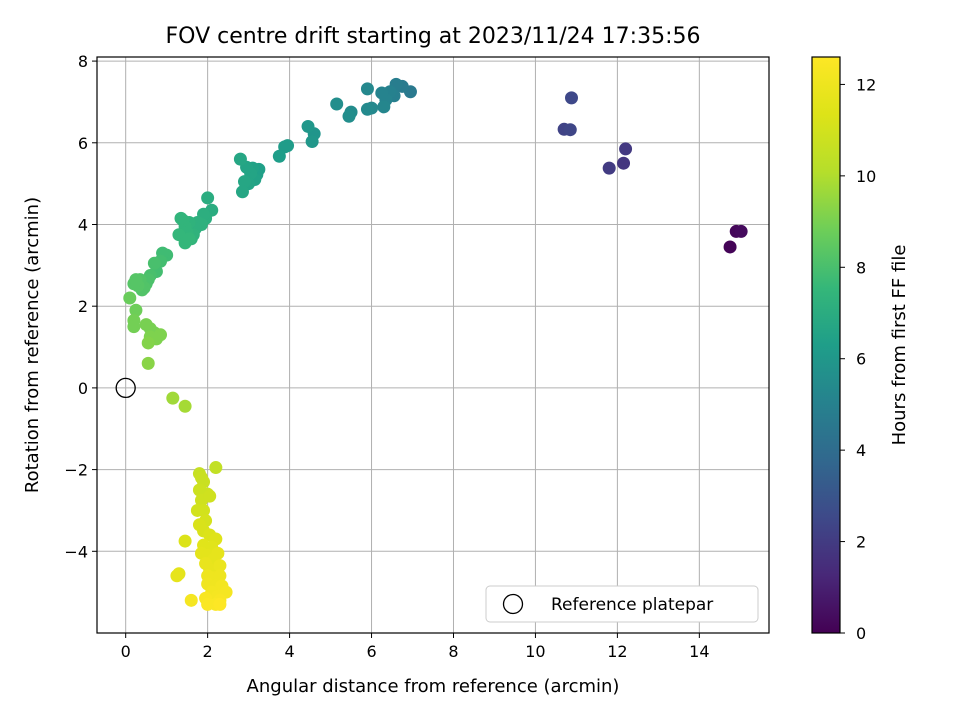  What do you see at coordinates (866, 84) in the screenshot?
I see `colorbar-tick-label: 12` at bounding box center [866, 84].